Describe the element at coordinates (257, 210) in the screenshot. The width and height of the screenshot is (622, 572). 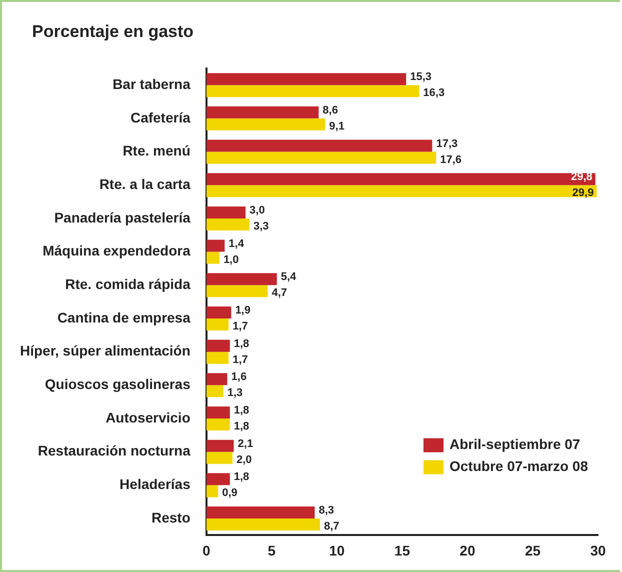
I see `data-label: 3,0` at that location.